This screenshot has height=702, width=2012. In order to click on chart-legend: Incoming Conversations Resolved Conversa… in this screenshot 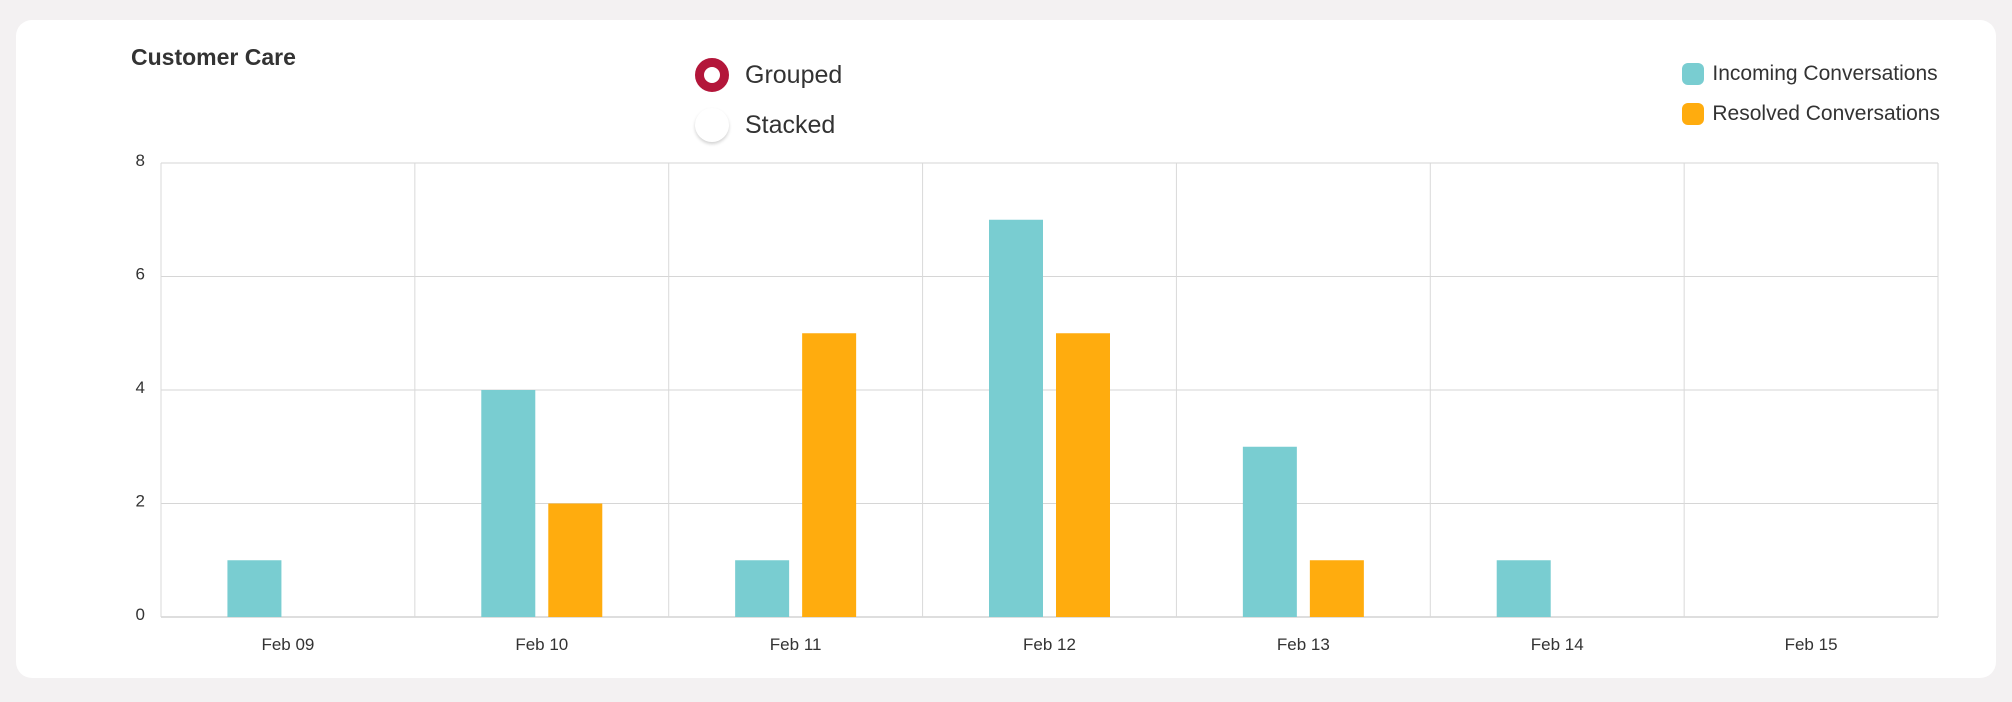, I will do `click(1811, 94)`.